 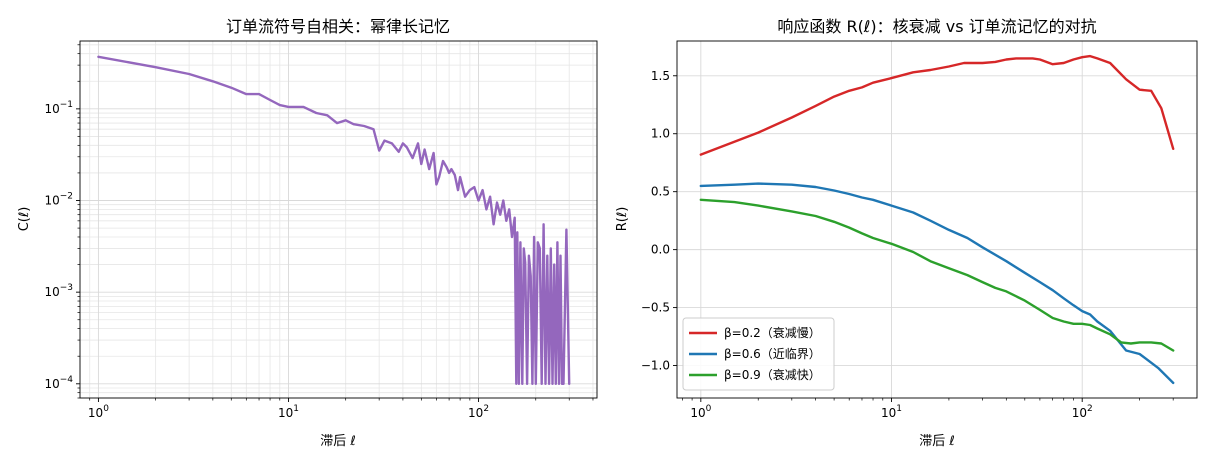 What do you see at coordinates (338, 26) in the screenshot?
I see `chart-title: 订单流符号自相关：幂律长记忆` at bounding box center [338, 26].